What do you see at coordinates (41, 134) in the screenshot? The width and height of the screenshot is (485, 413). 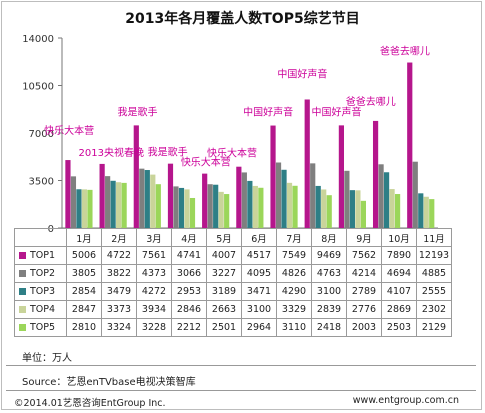 I see `y-tick-label: 7000` at bounding box center [41, 134].